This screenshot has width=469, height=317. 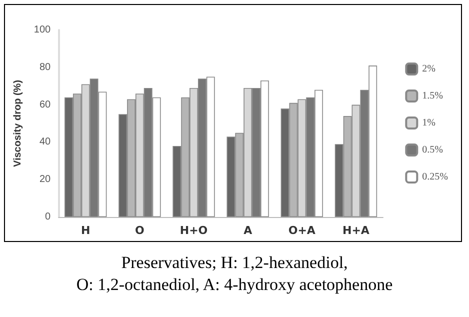 What do you see at coordinates (429, 123) in the screenshot?
I see `legend-label: 1%` at bounding box center [429, 123].